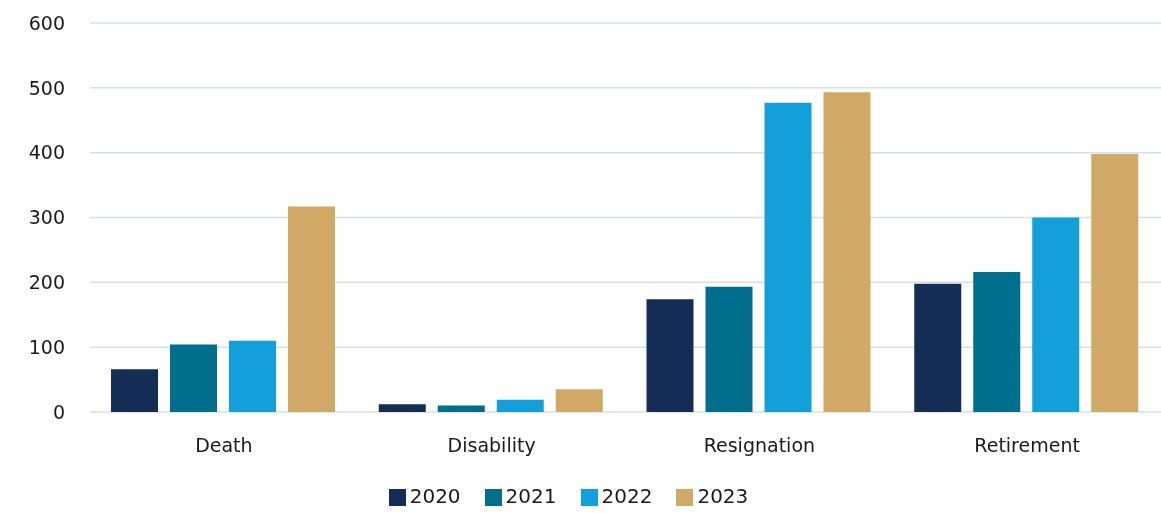  What do you see at coordinates (1027, 445) in the screenshot?
I see `x-tick-label: Retirement` at bounding box center [1027, 445].